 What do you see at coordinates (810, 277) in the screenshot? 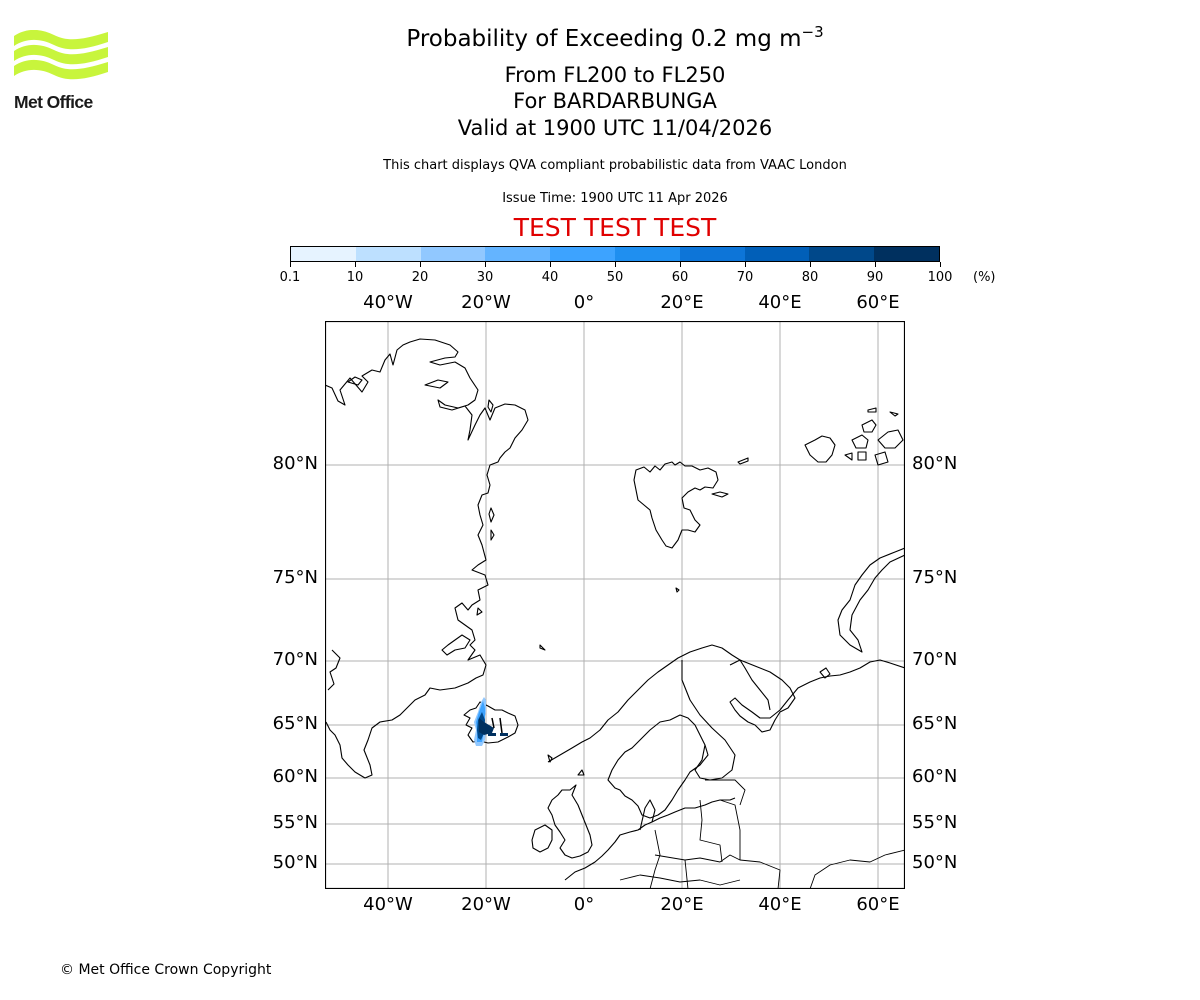
I see `colorbar-tick-label: 80` at bounding box center [810, 277].